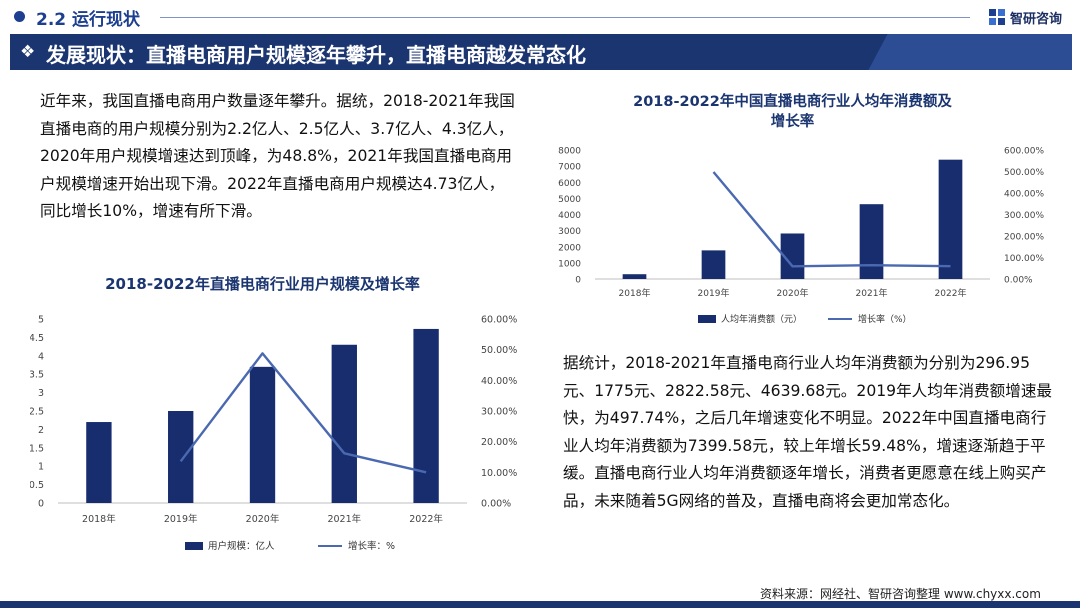 The image size is (1080, 608). What do you see at coordinates (41, 356) in the screenshot?
I see `y-left-tick-label: 4` at bounding box center [41, 356].